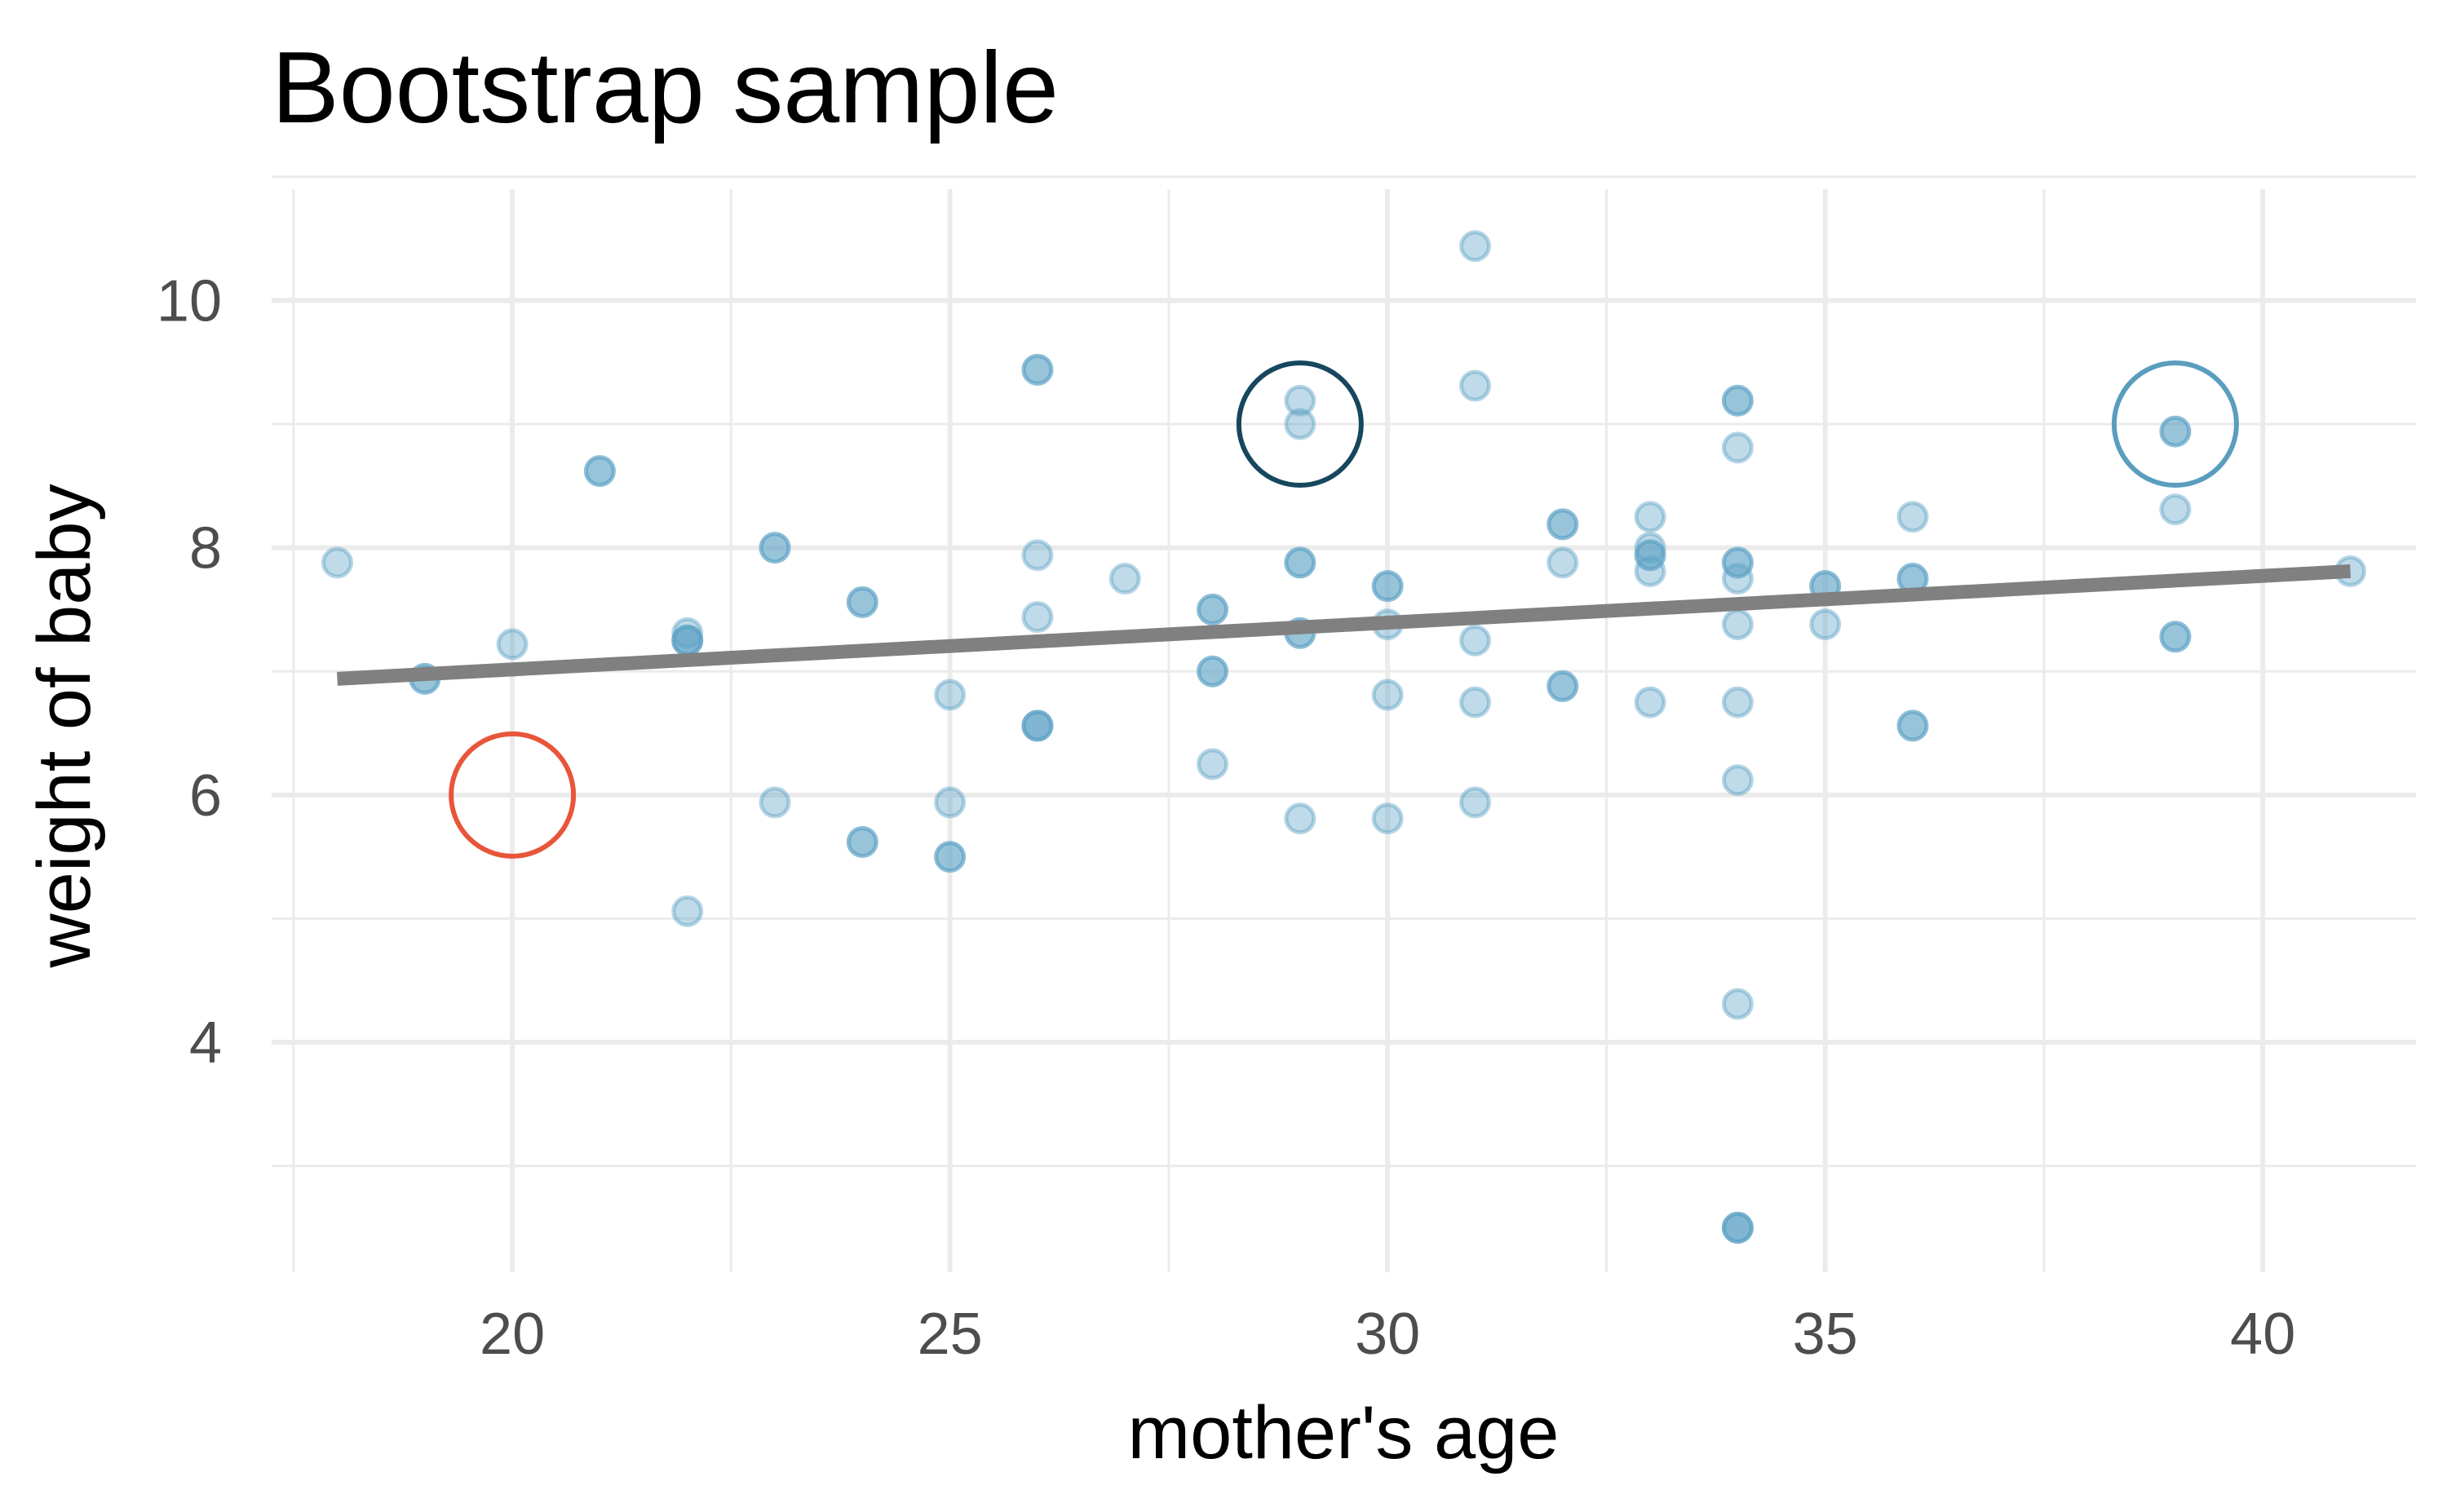 The width and height of the screenshot is (2447, 1512). Describe the element at coordinates (64, 726) in the screenshot. I see `y-axis-title: weight of baby` at that location.